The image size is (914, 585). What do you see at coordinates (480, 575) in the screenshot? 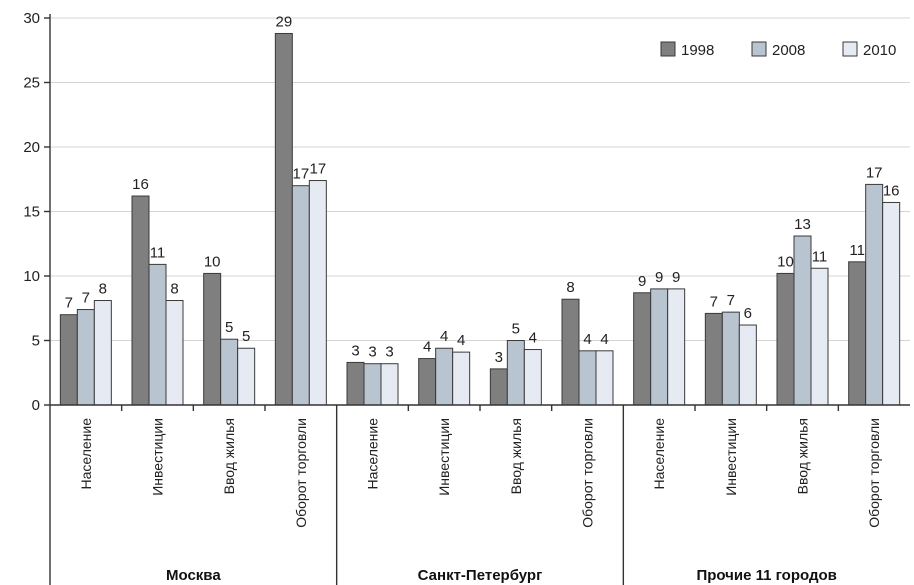
I see `group-label: Санкт-Петербург` at bounding box center [480, 575].